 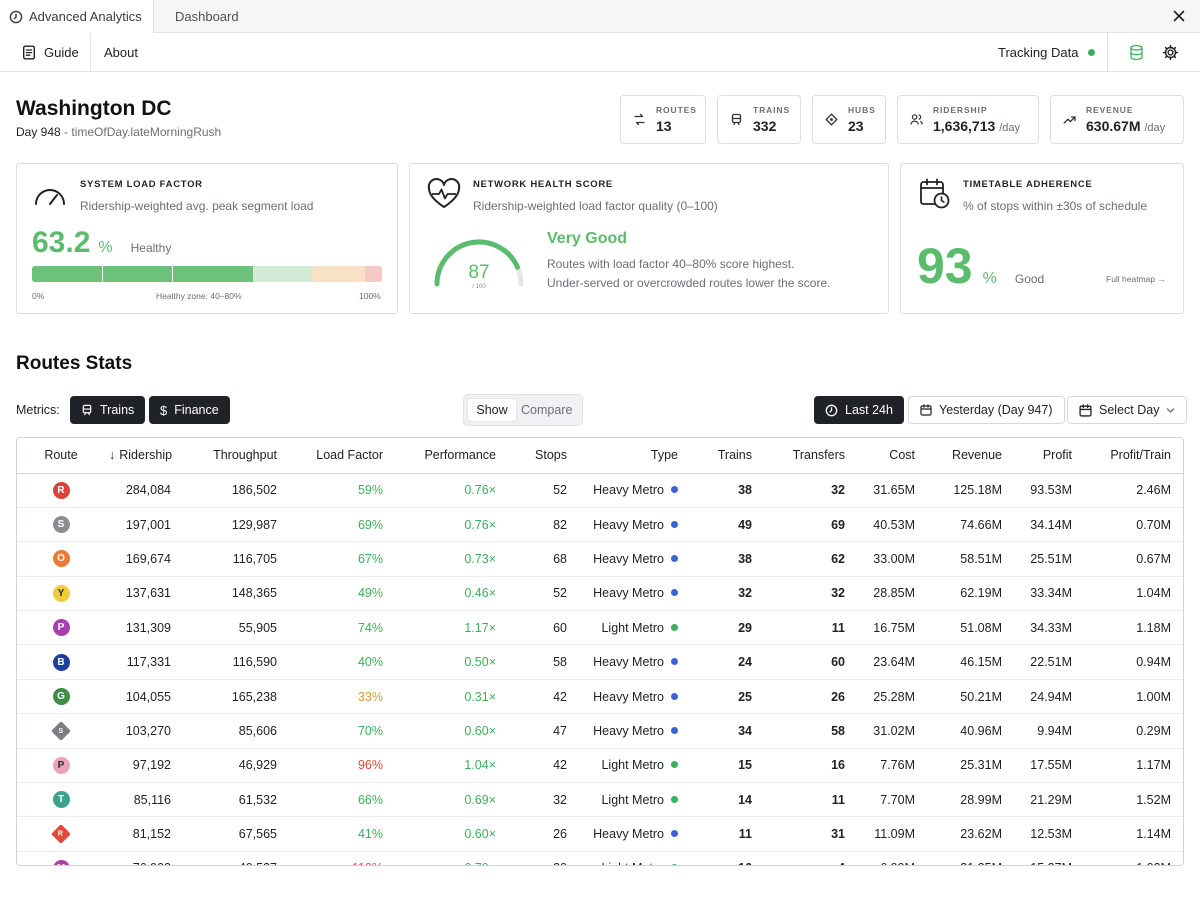 I want to click on load-factor-cell: 69%, so click(x=342, y=525).